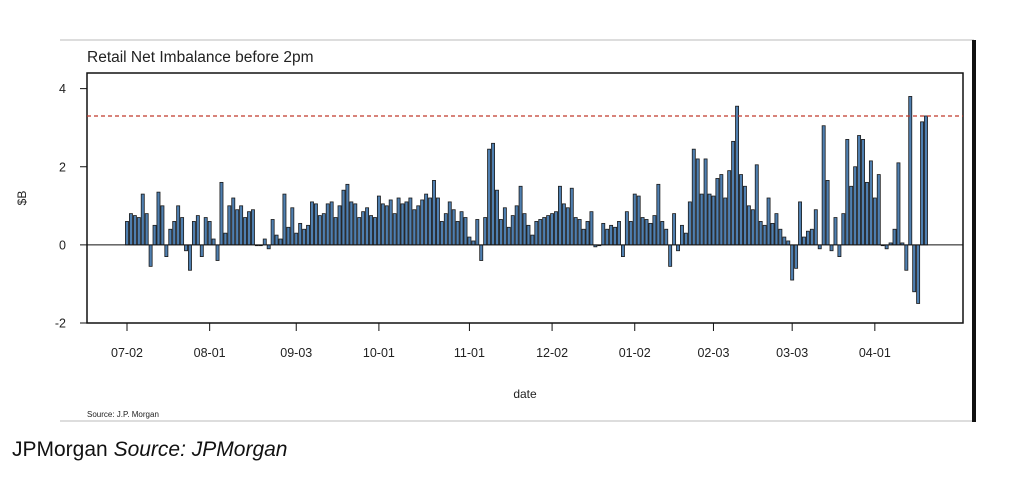 Image resolution: width=1024 pixels, height=482 pixels. Describe the element at coordinates (62, 167) in the screenshot. I see `y-tick-label: 2` at that location.